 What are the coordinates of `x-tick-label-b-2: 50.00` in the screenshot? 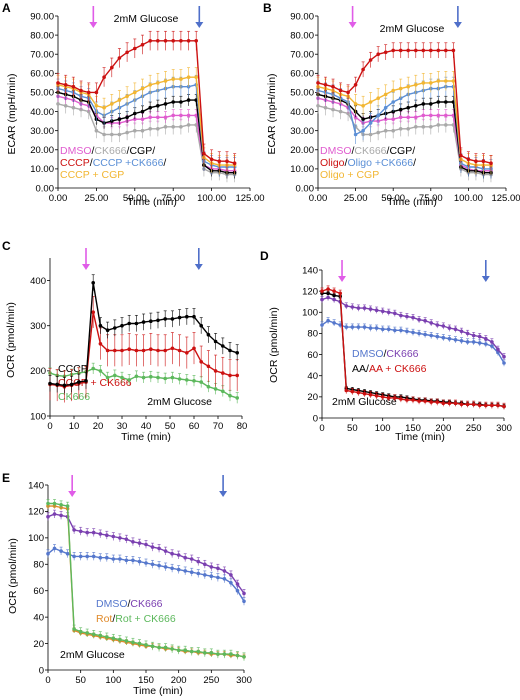 It's located at (393, 198).